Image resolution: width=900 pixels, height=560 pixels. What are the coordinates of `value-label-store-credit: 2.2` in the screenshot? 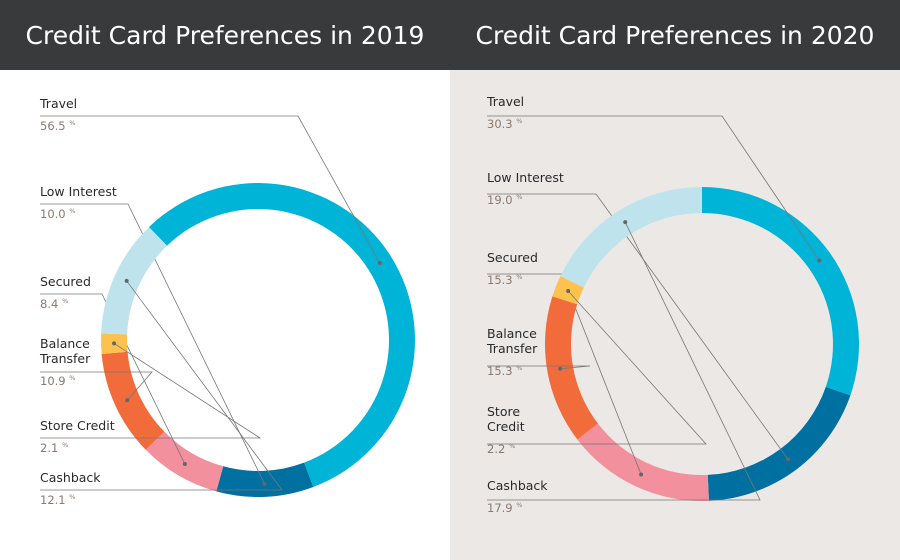 It's located at (496, 449).